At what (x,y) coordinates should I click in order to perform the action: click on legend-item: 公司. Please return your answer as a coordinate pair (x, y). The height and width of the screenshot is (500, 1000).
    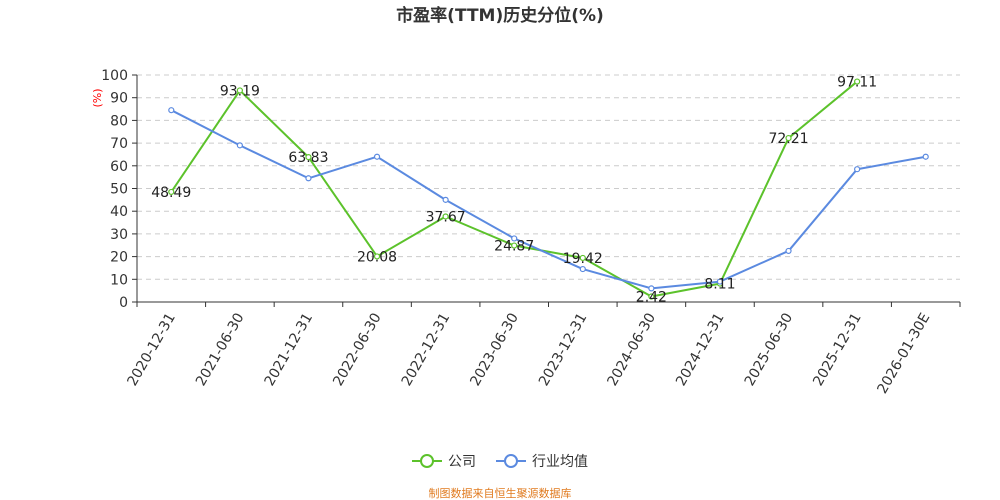
    Looking at the image, I should click on (444, 462).